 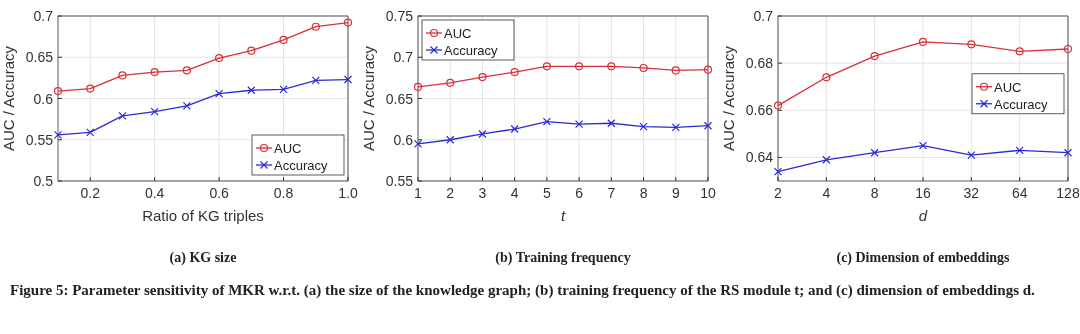 What do you see at coordinates (759, 110) in the screenshot?
I see `y-tick-label: 0.66` at bounding box center [759, 110].